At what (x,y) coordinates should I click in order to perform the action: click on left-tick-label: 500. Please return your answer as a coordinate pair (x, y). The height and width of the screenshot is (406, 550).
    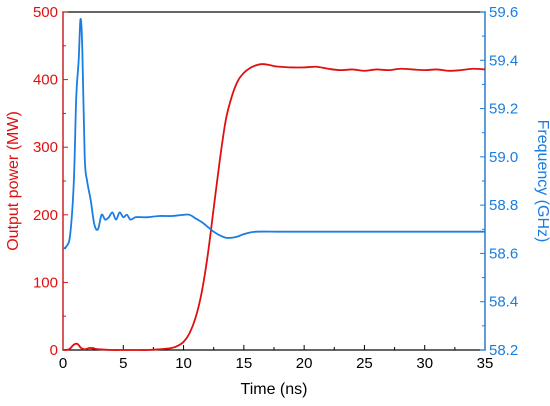
    Looking at the image, I should click on (45, 12).